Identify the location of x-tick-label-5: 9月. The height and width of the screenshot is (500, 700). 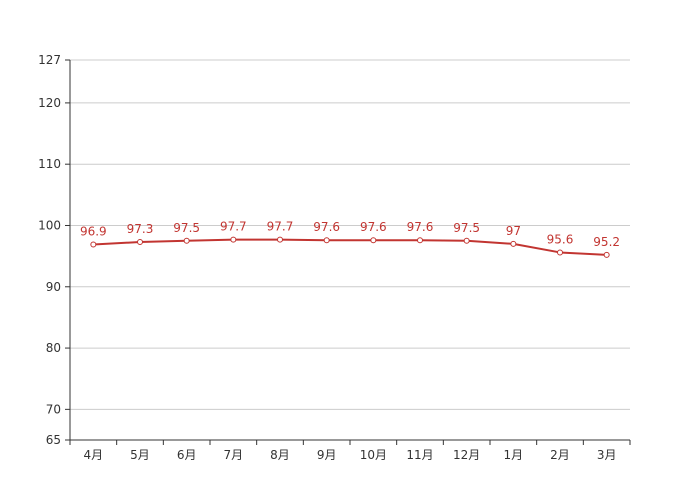
(327, 455).